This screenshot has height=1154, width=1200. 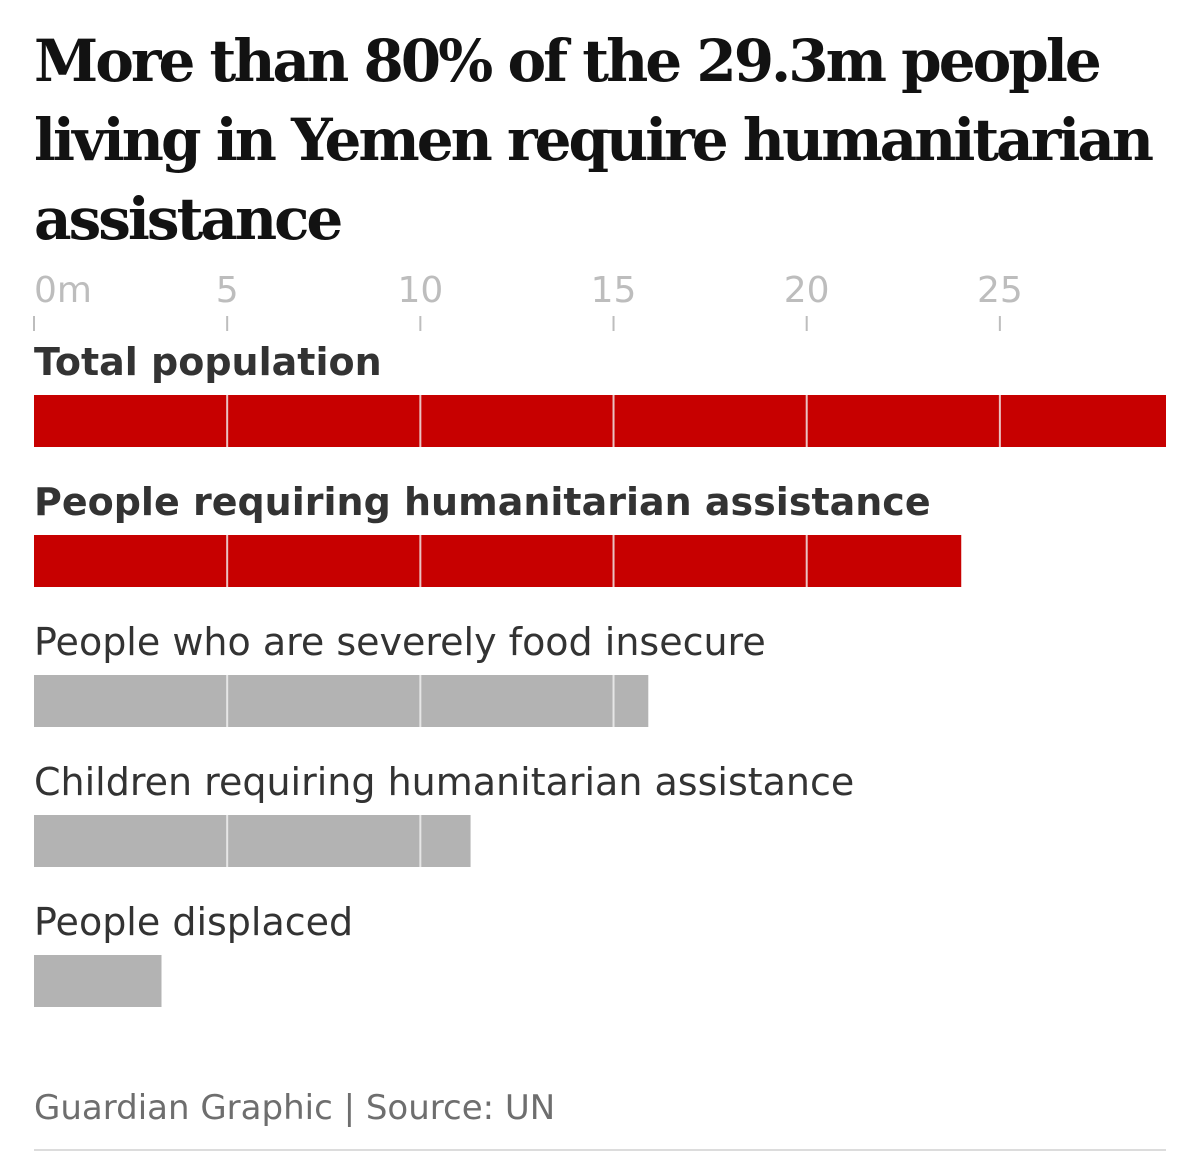 What do you see at coordinates (295, 1108) in the screenshot?
I see `source-credit: Guardian Graphic | Source: UN` at bounding box center [295, 1108].